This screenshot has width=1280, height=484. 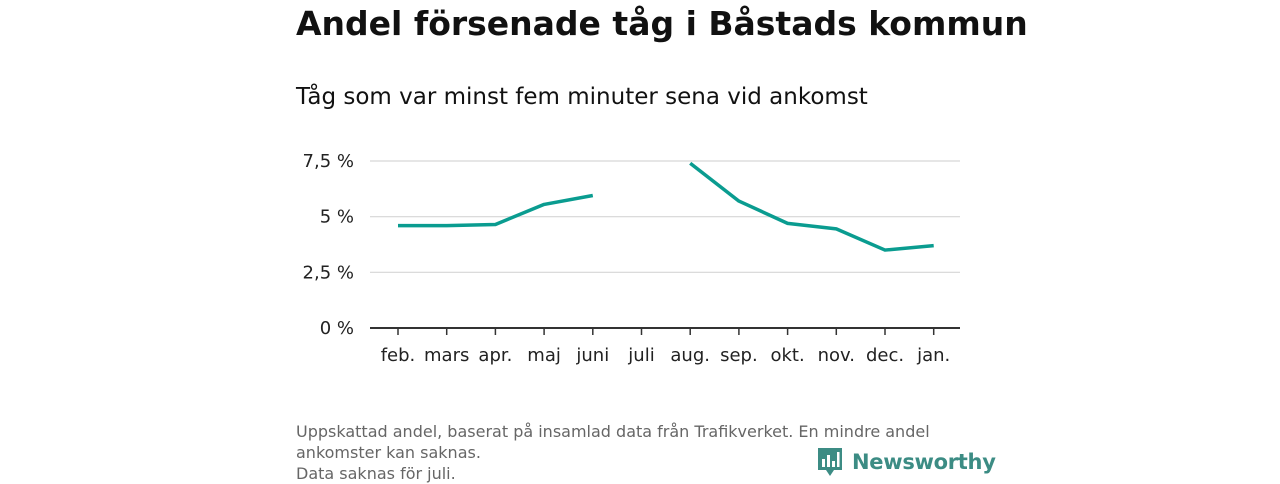 I want to click on x-tick-label: sep., so click(x=739, y=355).